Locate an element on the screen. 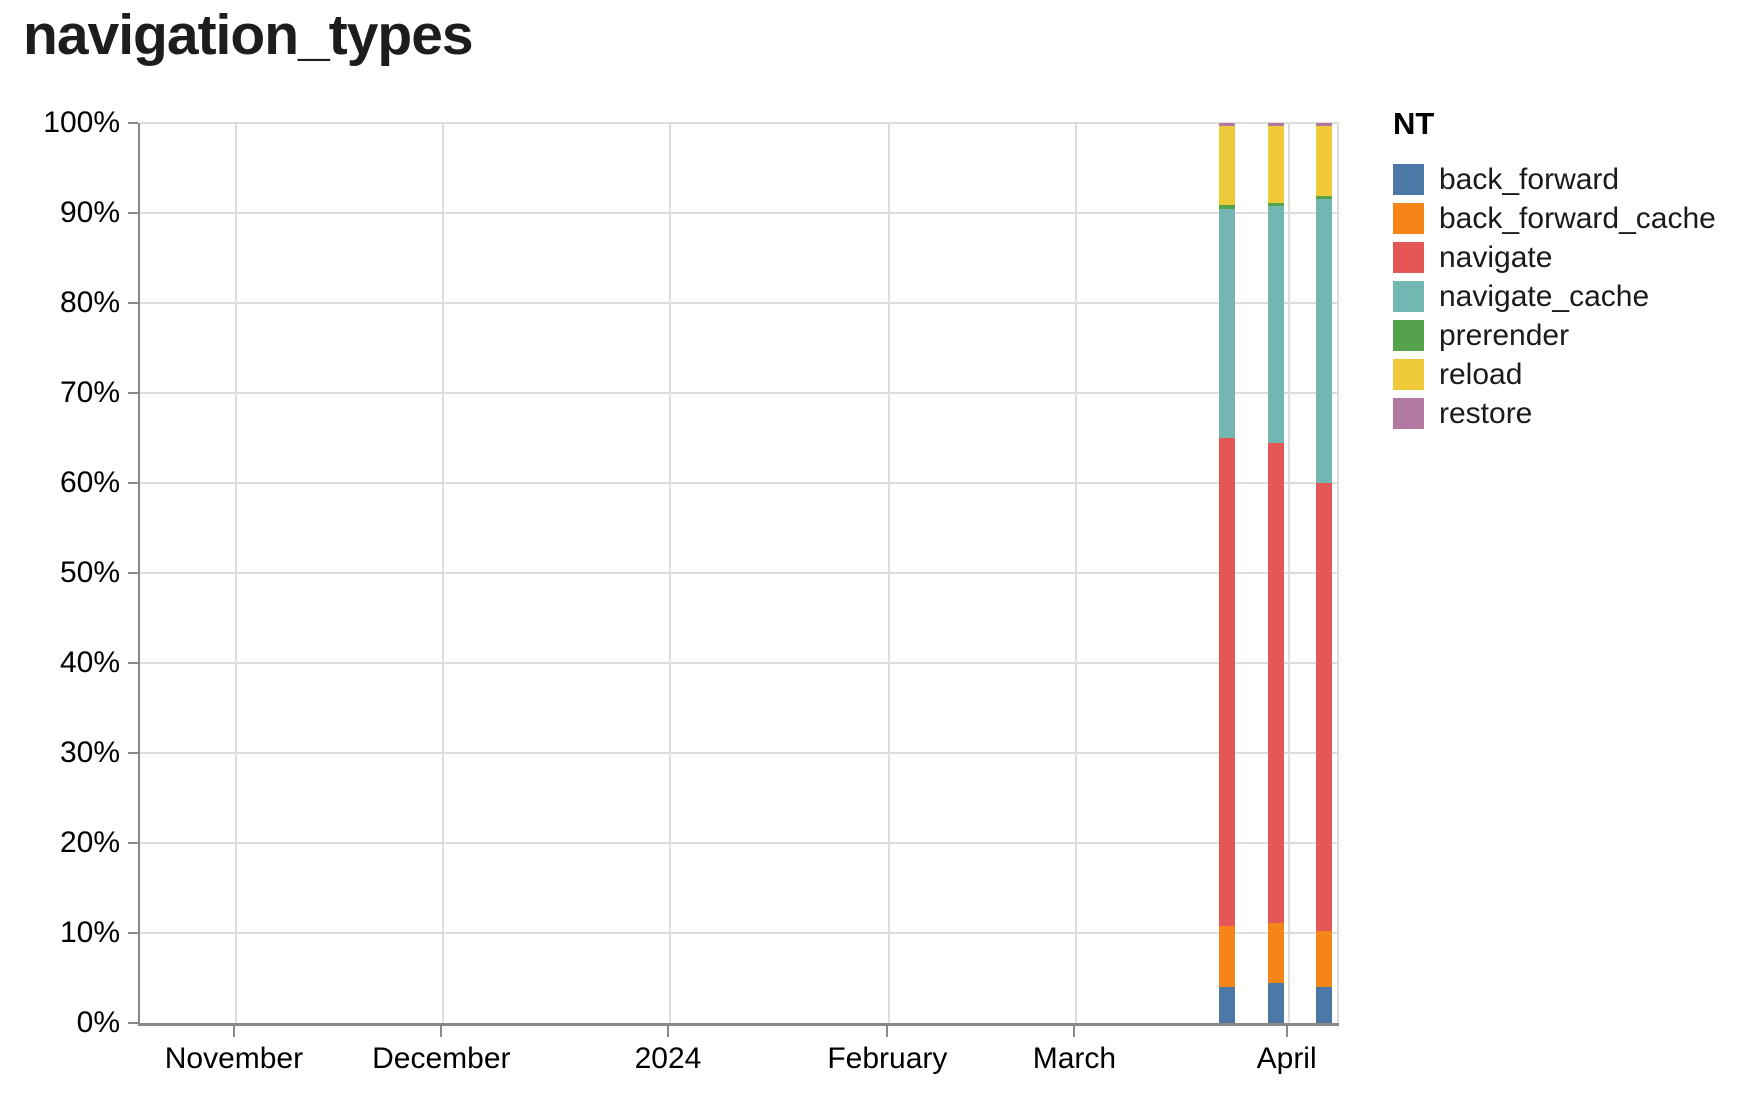 This screenshot has height=1108, width=1738. legend-item-back_forward_cache: back_forward_cache is located at coordinates (1554, 218).